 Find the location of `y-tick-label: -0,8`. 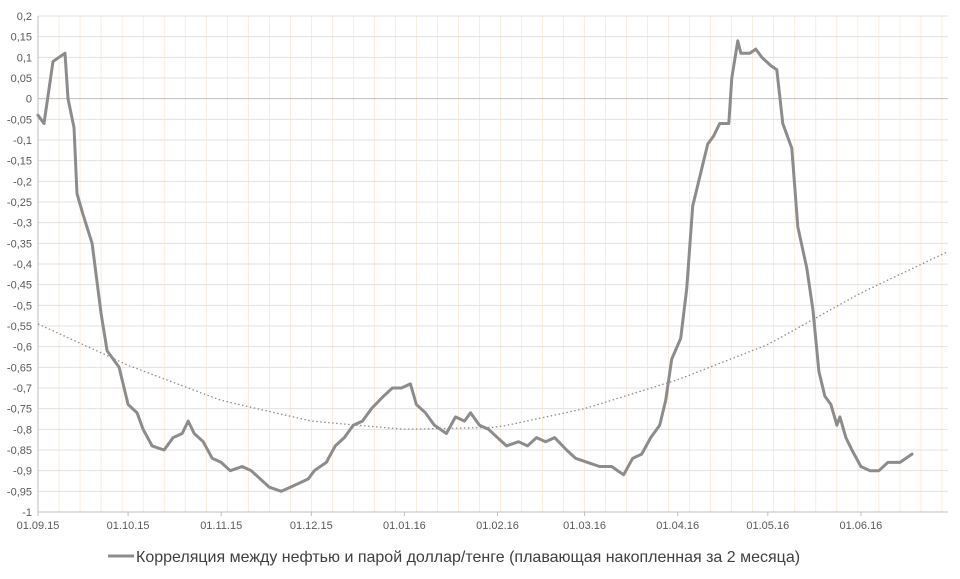

y-tick-label: -0,8 is located at coordinates (22, 430).